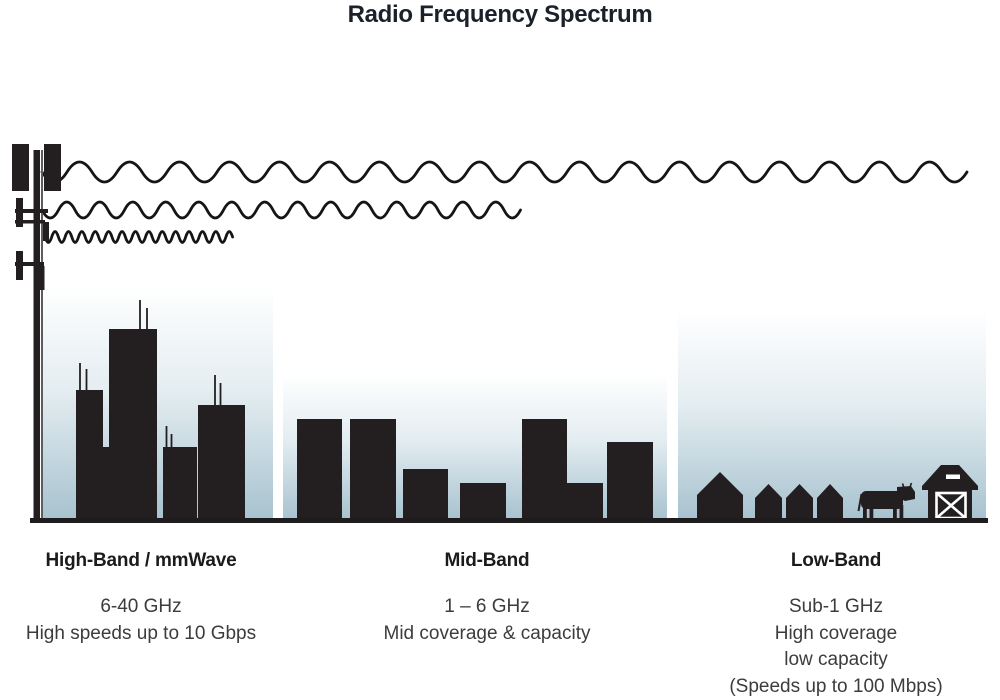  What do you see at coordinates (42, 335) in the screenshot?
I see `tower-pole-leg` at bounding box center [42, 335].